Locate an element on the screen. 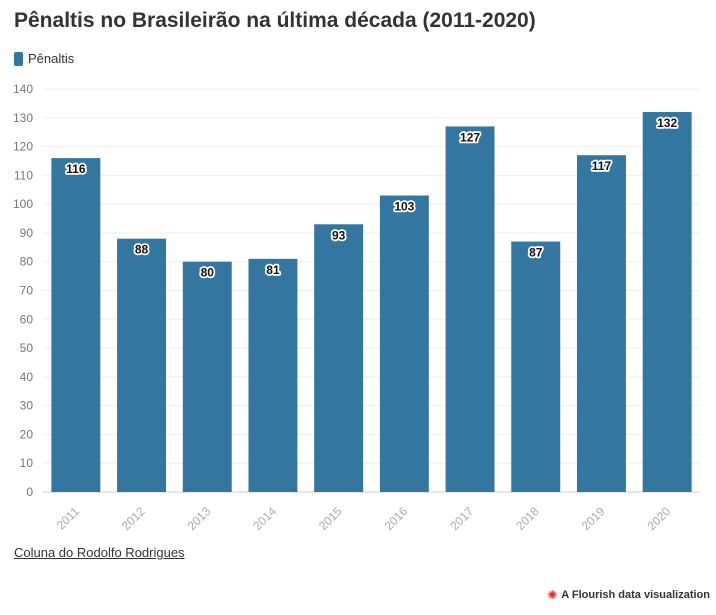  y-tick-label: 40 is located at coordinates (27, 377).